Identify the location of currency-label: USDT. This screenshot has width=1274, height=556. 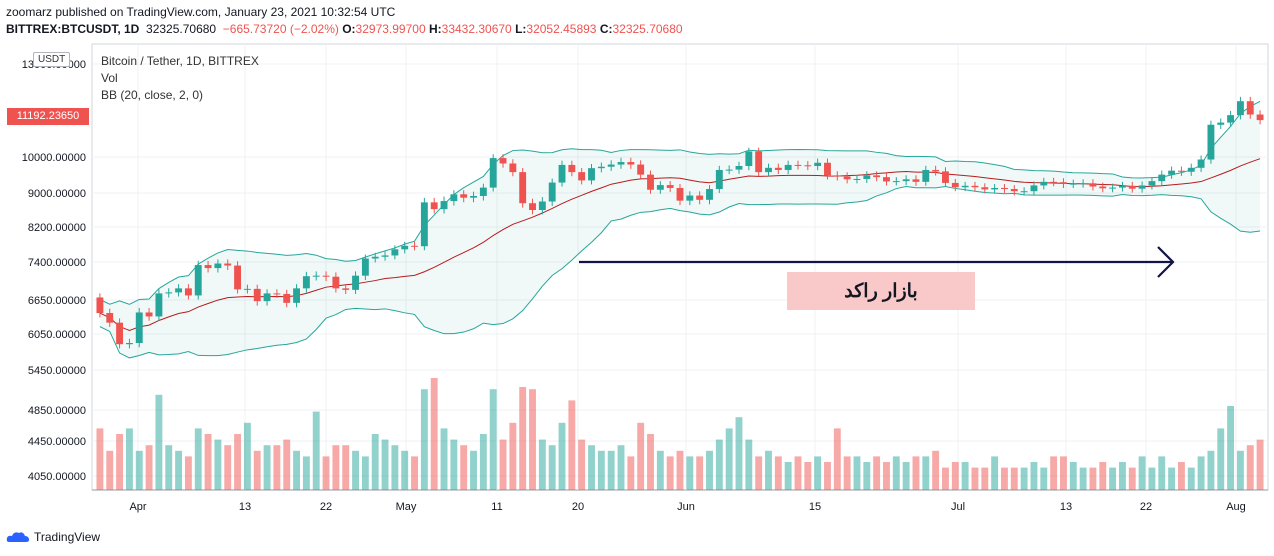
(52, 59).